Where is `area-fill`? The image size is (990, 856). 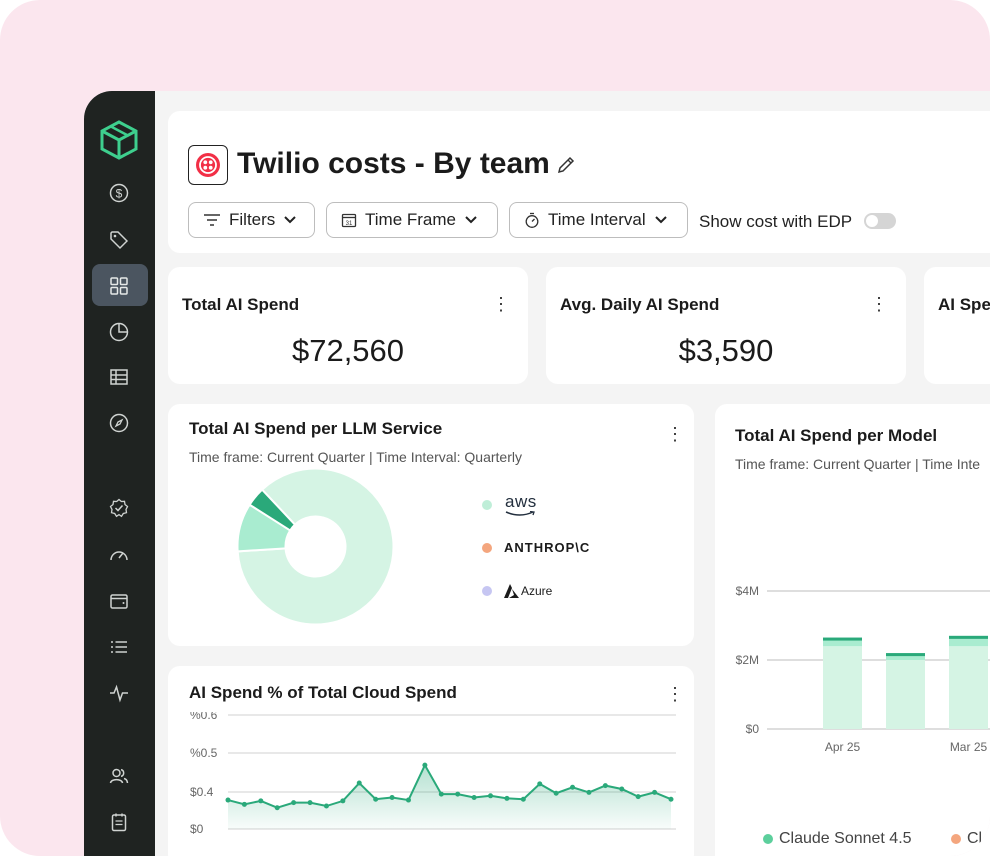 area-fill is located at coordinates (449, 797).